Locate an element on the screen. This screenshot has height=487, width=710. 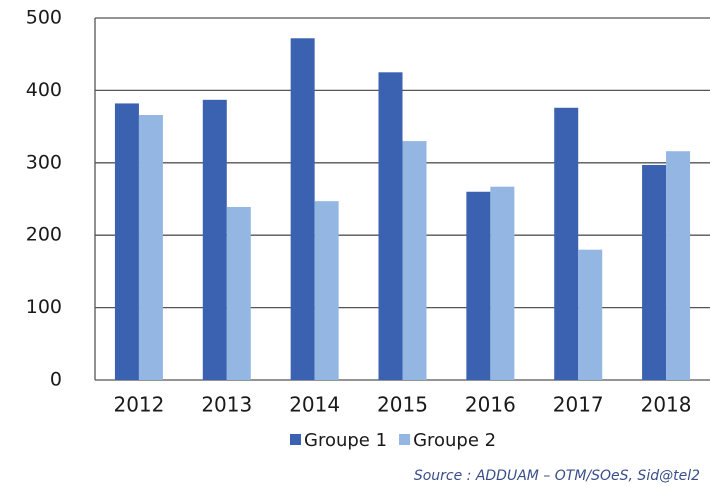
legend-label: Groupe 1 is located at coordinates (345, 440).